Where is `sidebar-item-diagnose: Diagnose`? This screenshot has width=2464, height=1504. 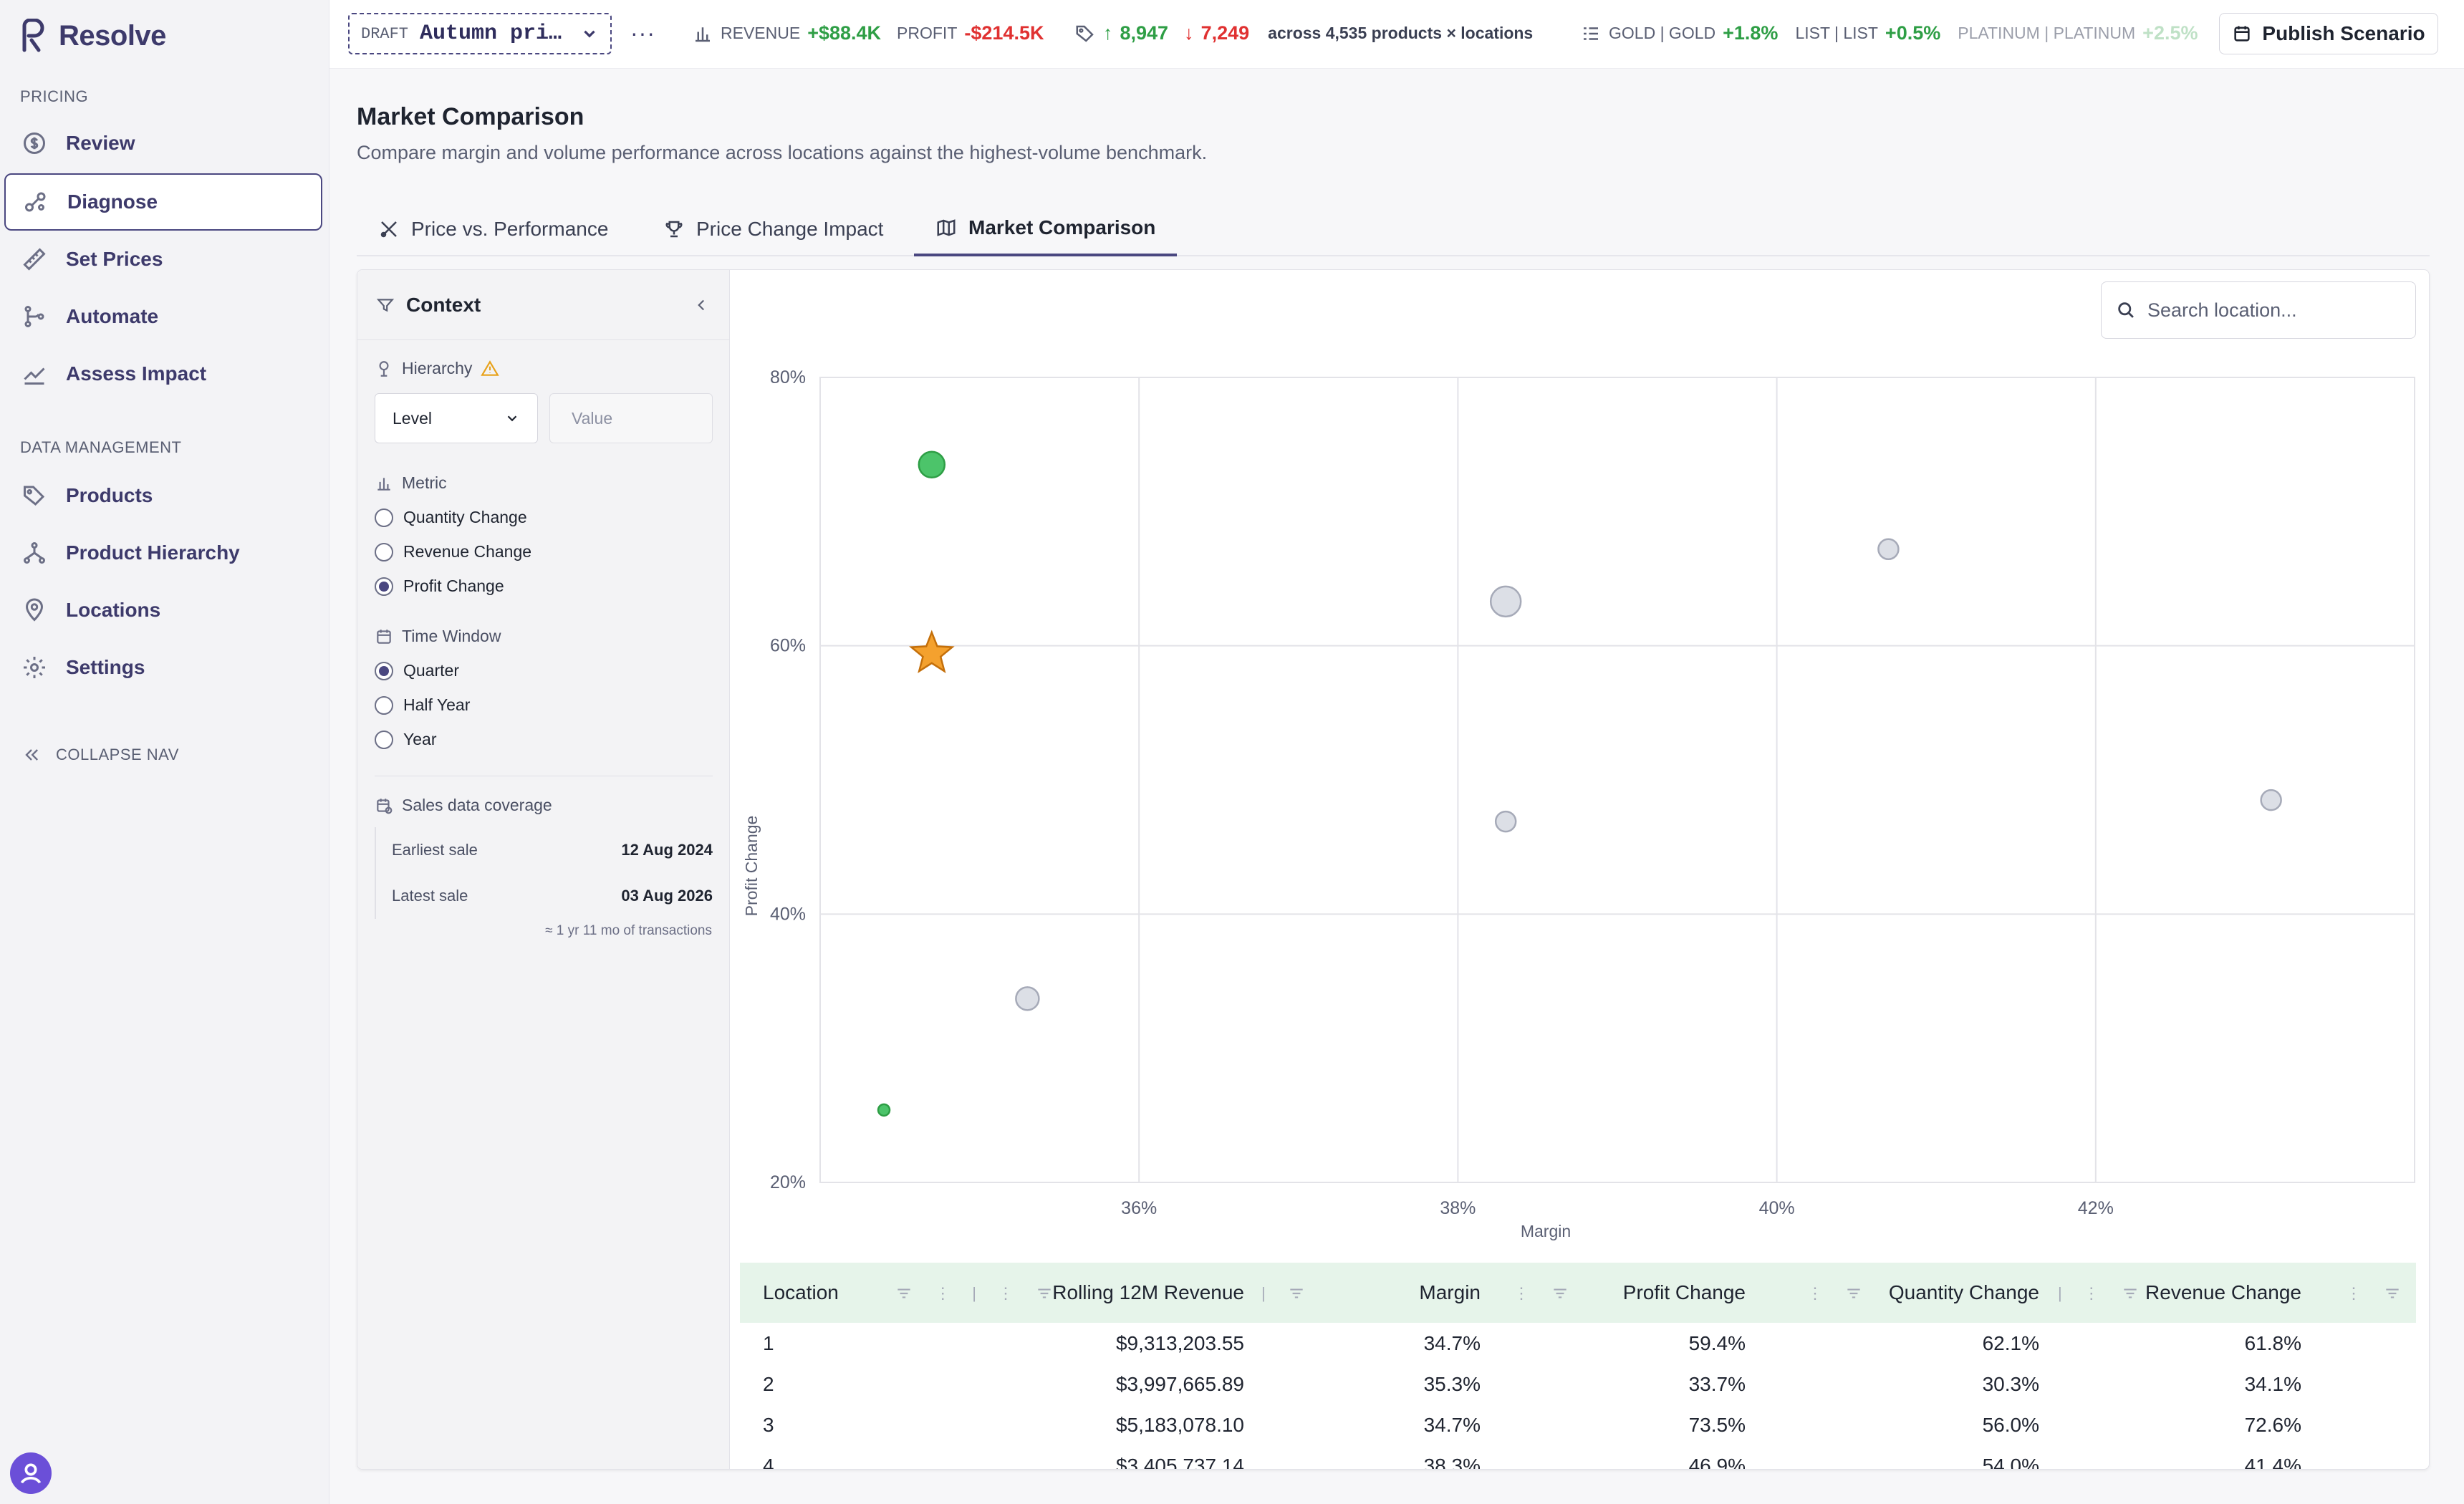 sidebar-item-diagnose: Diagnose is located at coordinates (163, 202).